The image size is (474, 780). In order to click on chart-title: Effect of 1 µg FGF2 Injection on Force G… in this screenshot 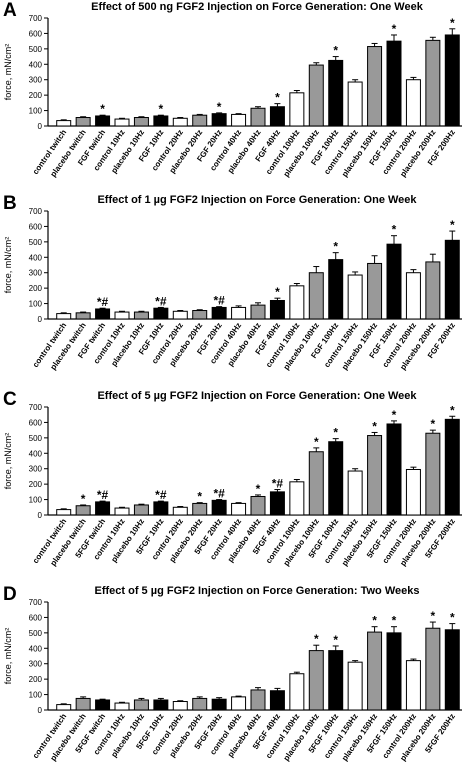, I will do `click(257, 200)`.